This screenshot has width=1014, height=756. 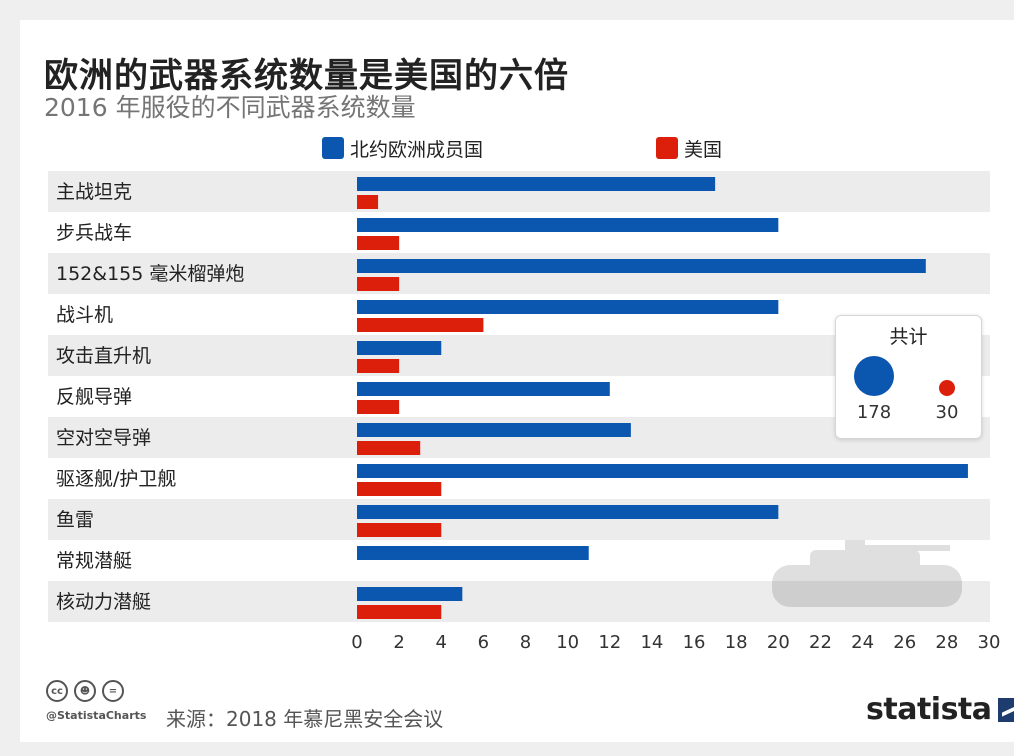 I want to click on category-label: 步兵战车, so click(x=94, y=233).